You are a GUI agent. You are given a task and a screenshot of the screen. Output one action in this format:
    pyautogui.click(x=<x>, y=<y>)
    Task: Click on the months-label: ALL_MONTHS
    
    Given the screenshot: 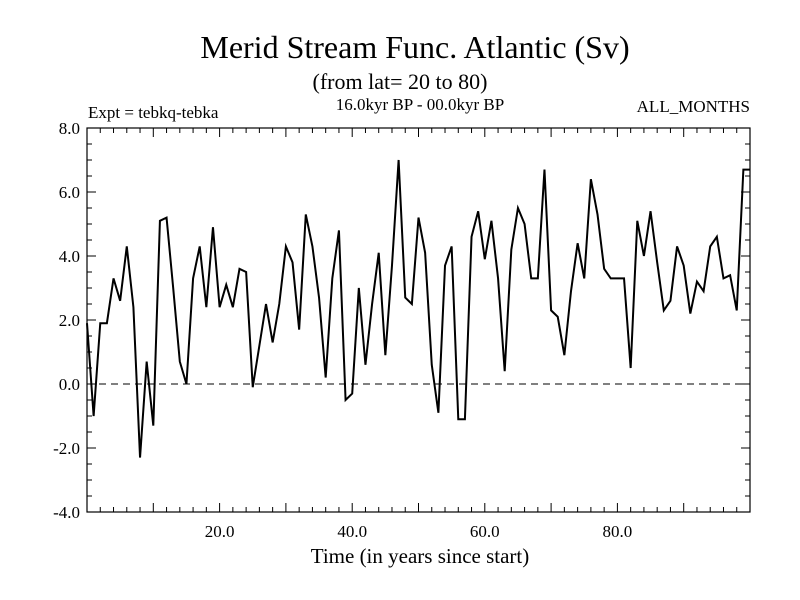 What is the action you would take?
    pyautogui.click(x=693, y=106)
    